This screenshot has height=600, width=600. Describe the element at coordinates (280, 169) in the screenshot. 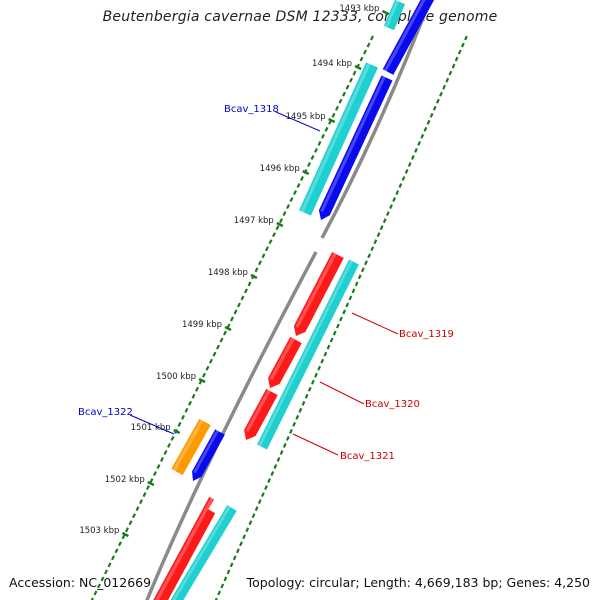

I see `kbp-tick-label: 1496 kbp` at that location.